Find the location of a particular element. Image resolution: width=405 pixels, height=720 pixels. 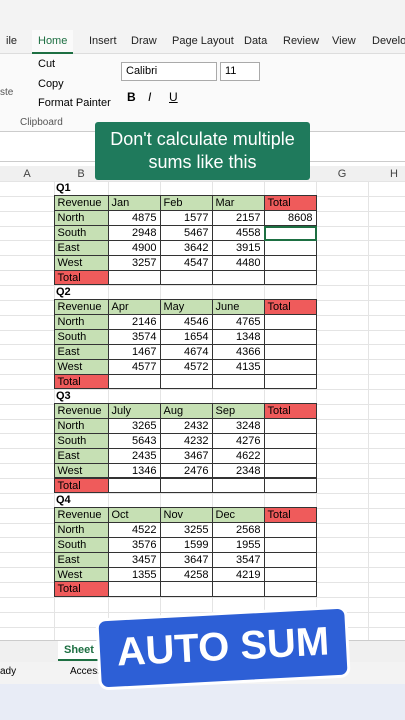

value-cell: 3255 is located at coordinates (186, 530).